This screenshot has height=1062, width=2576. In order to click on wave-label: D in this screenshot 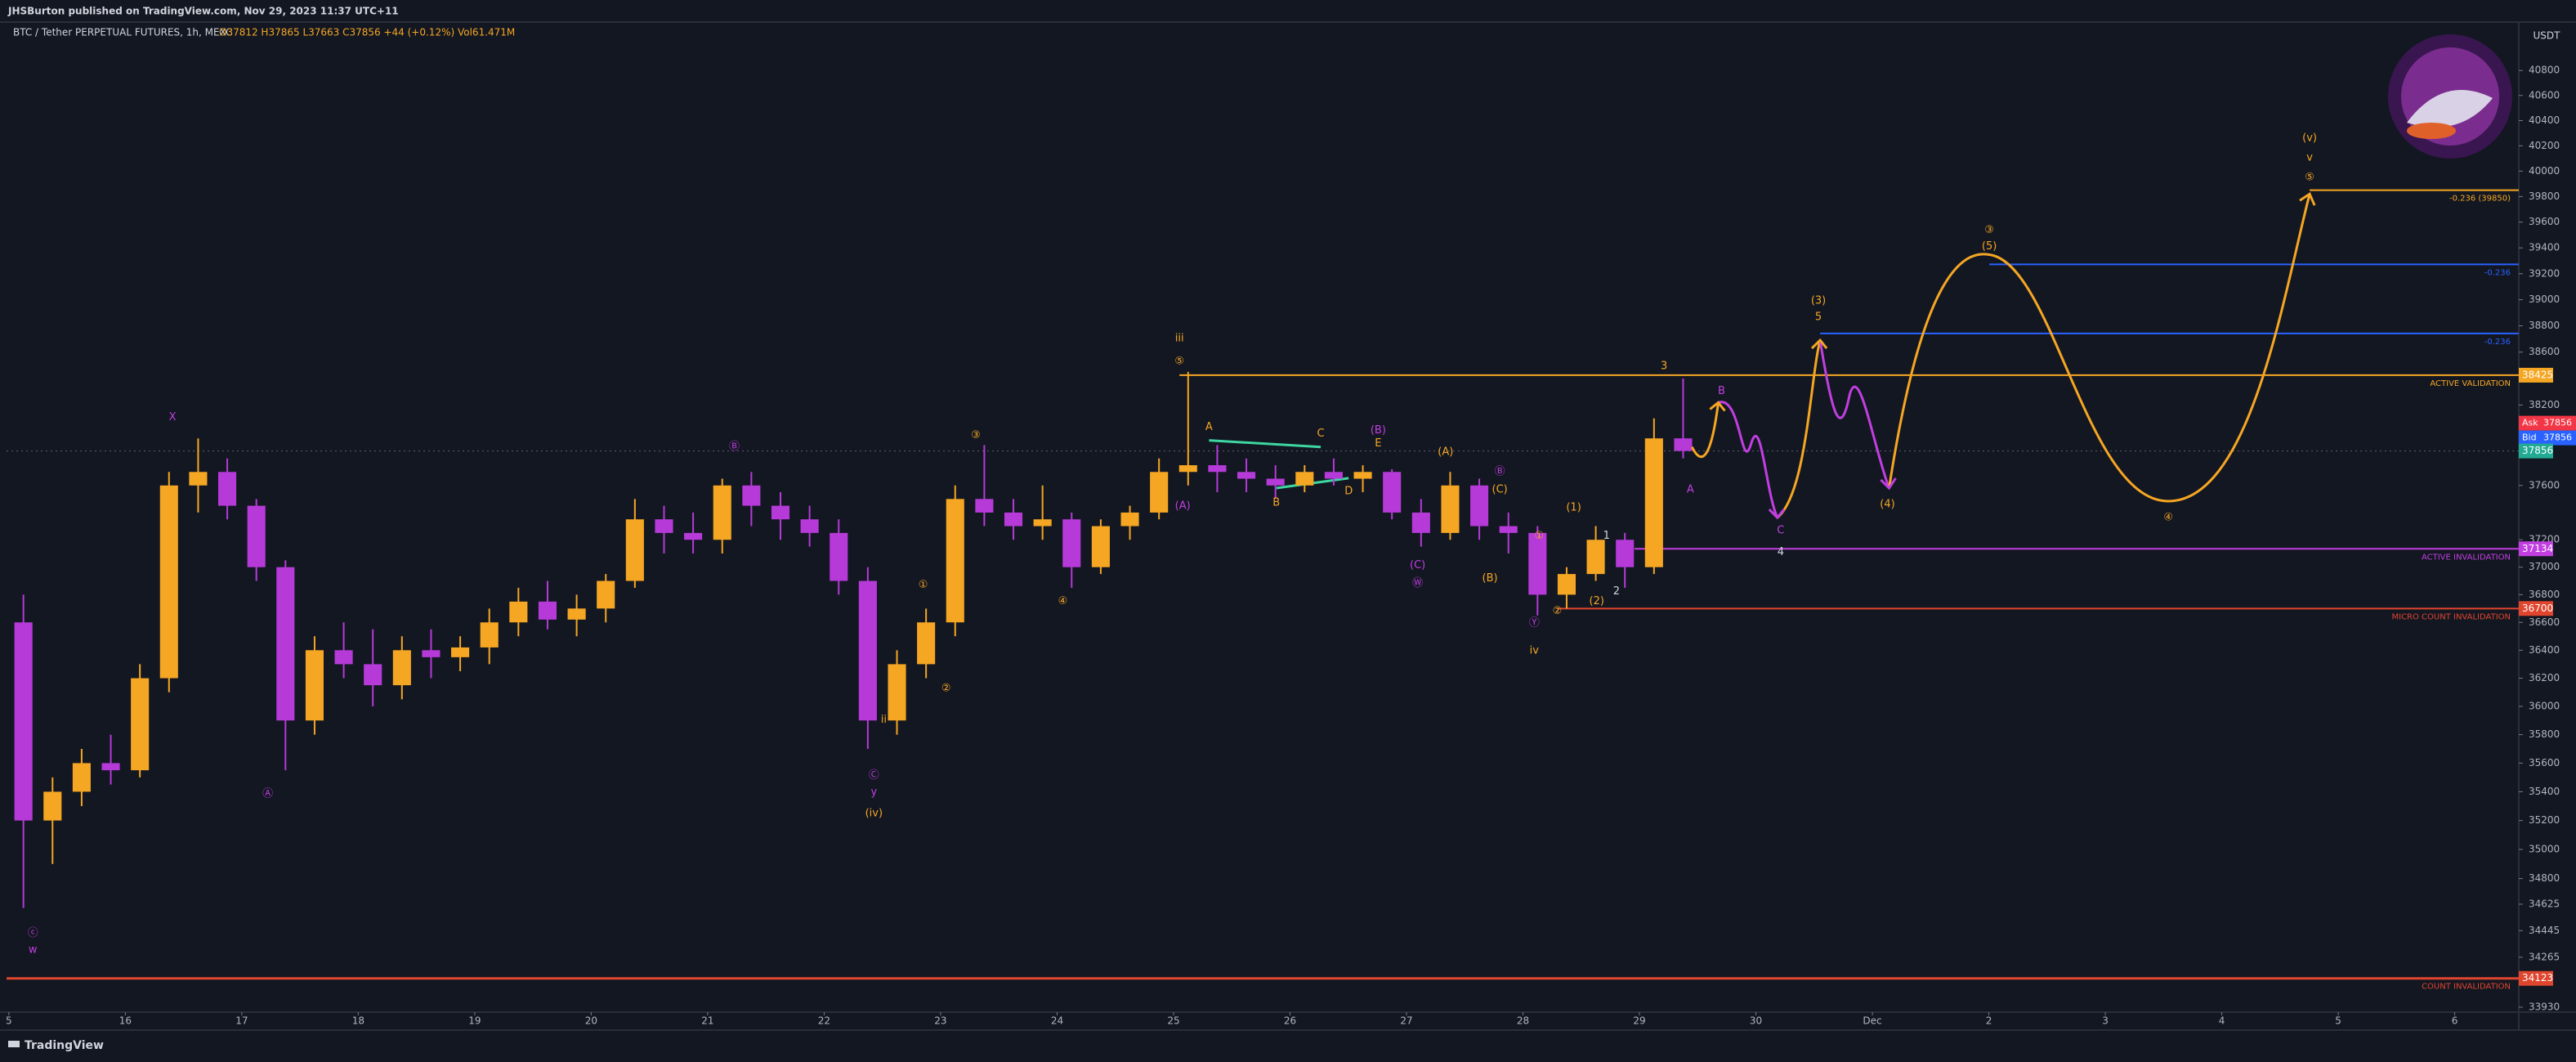, I will do `click(1348, 491)`.